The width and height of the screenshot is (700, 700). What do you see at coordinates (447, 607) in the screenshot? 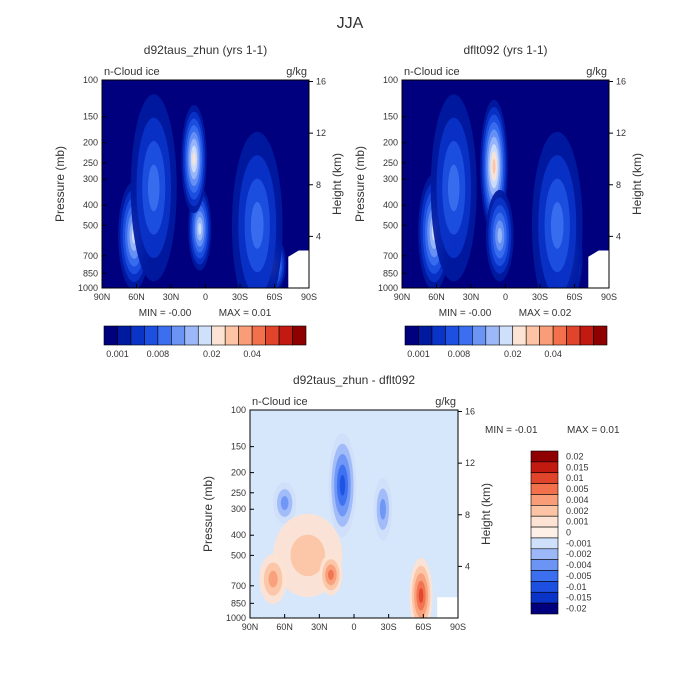
I see `topography-mask` at bounding box center [447, 607].